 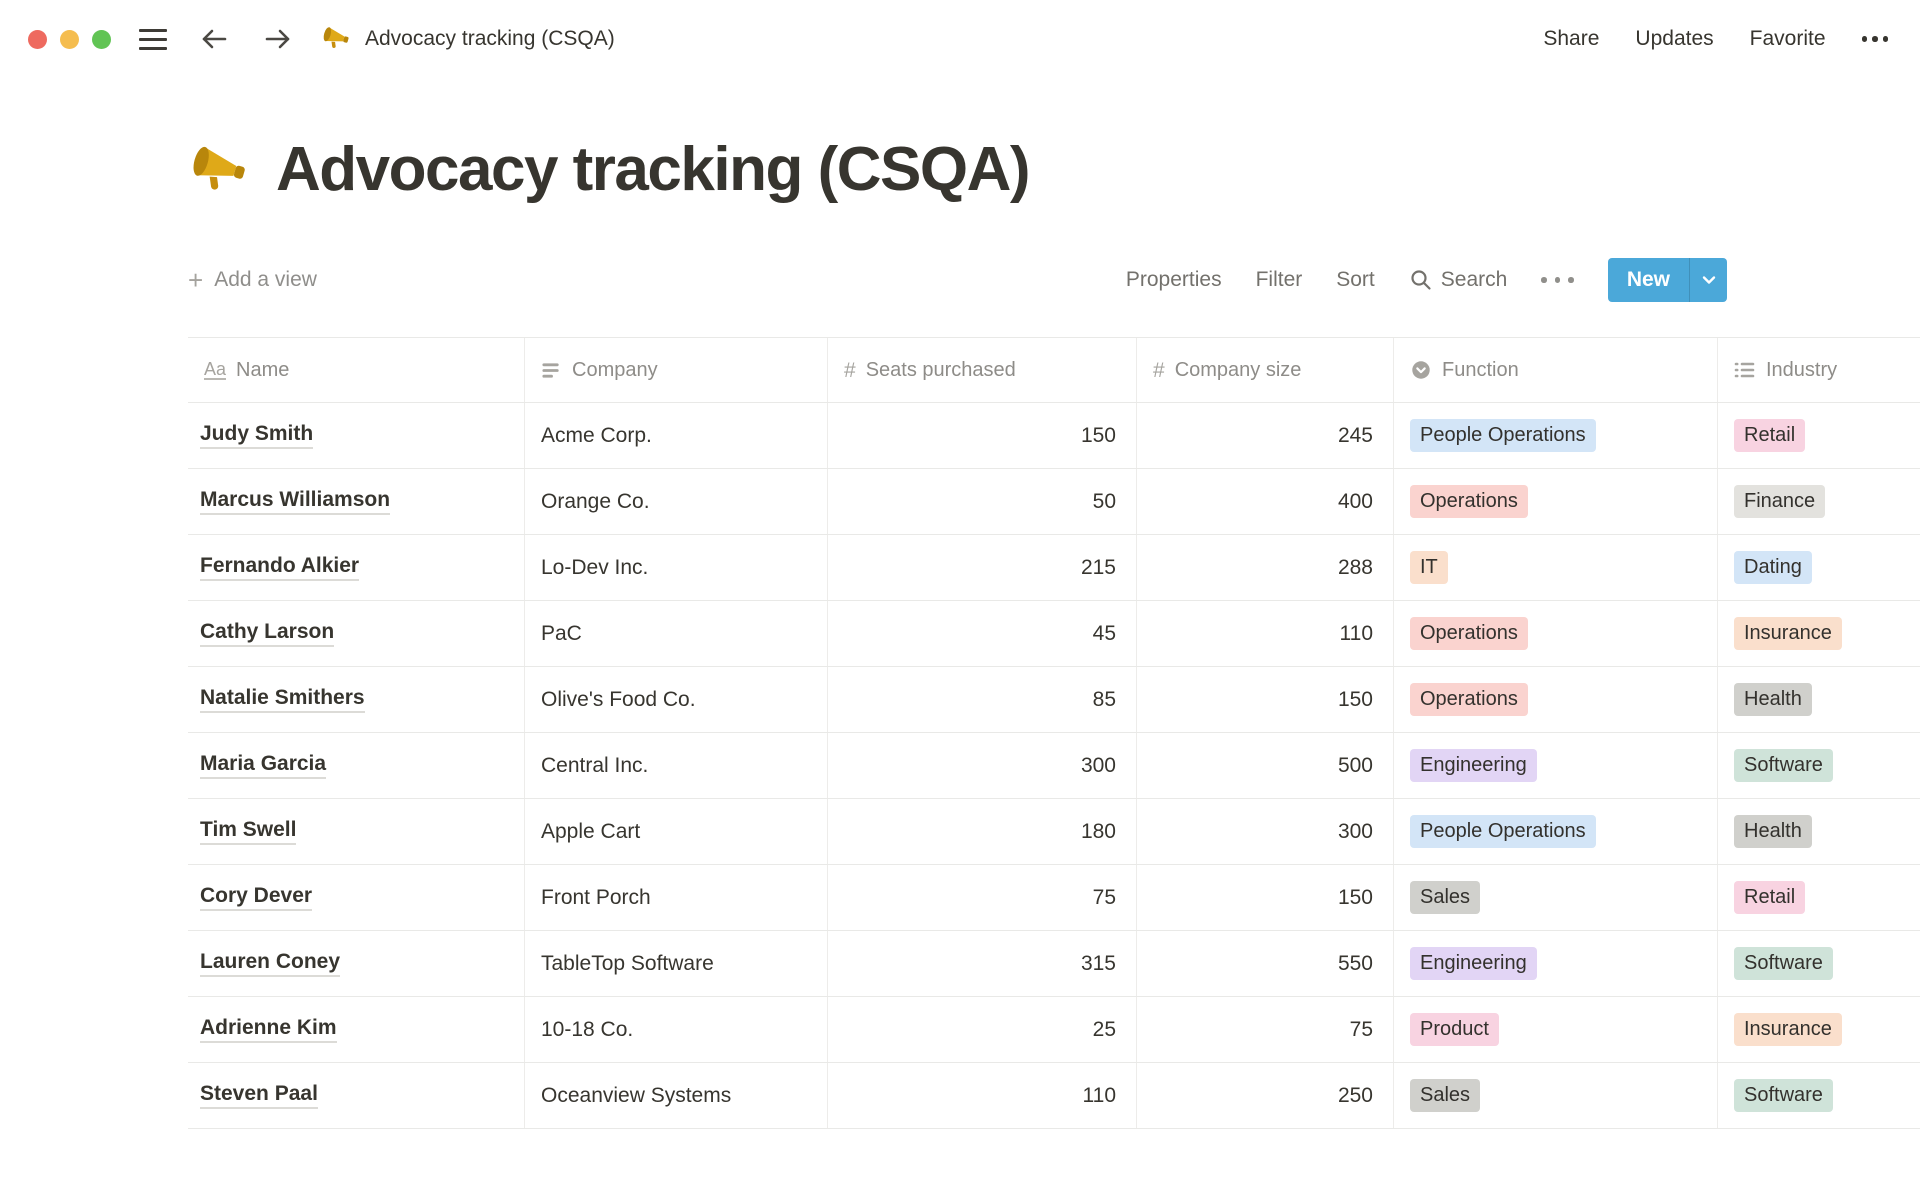 I want to click on seats-purchased-cell: 110, so click(x=982, y=1095).